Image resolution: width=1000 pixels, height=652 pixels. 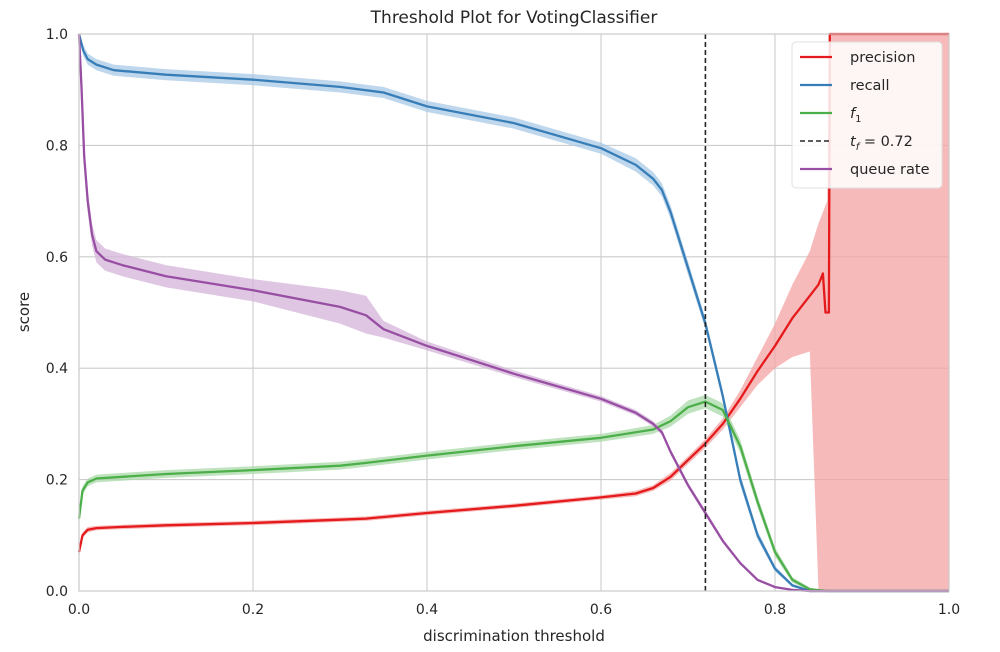 I want to click on y-axis-label: score, so click(x=24, y=312).